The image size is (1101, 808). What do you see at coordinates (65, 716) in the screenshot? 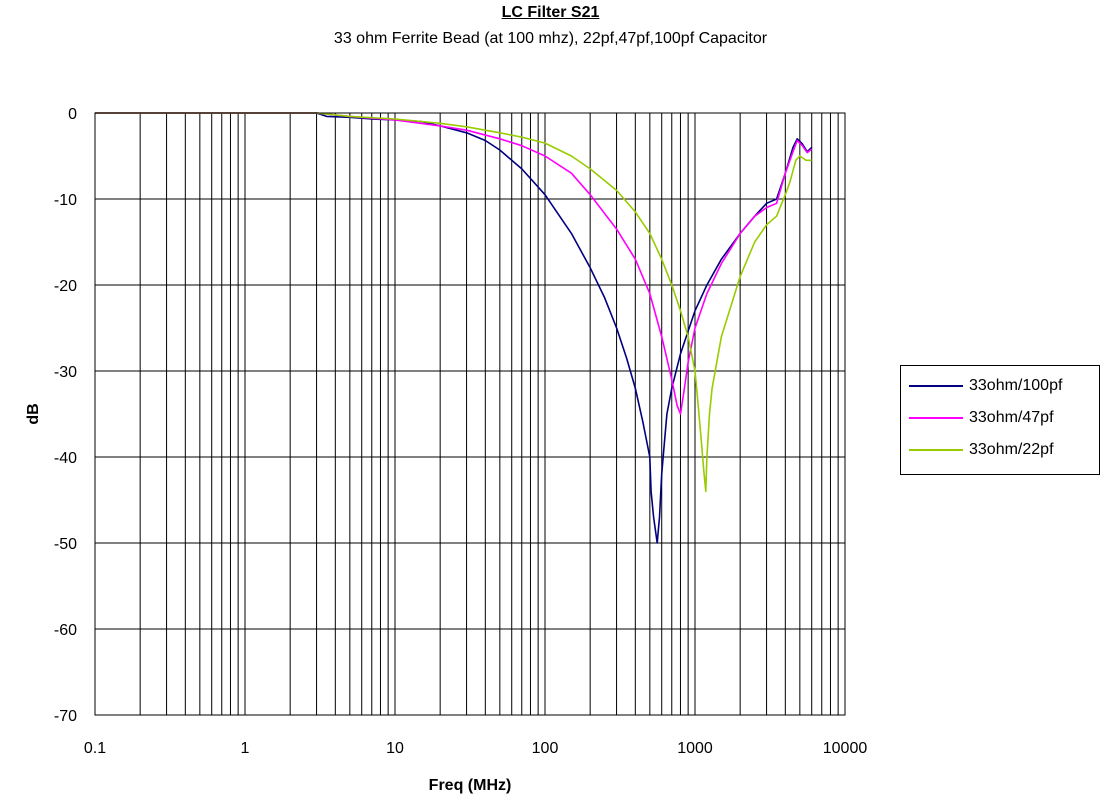
I see `y-tick-label: -70` at bounding box center [65, 716].